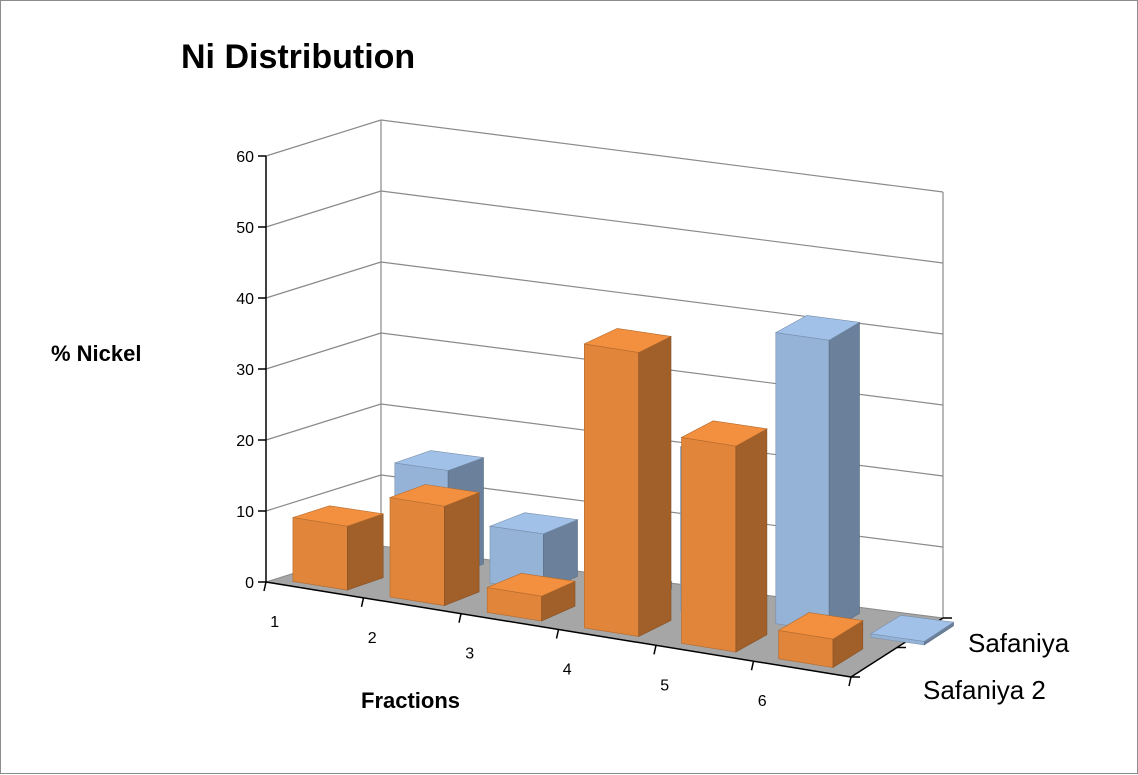  I want to click on series-label-front: Safaniya 2, so click(984, 690).